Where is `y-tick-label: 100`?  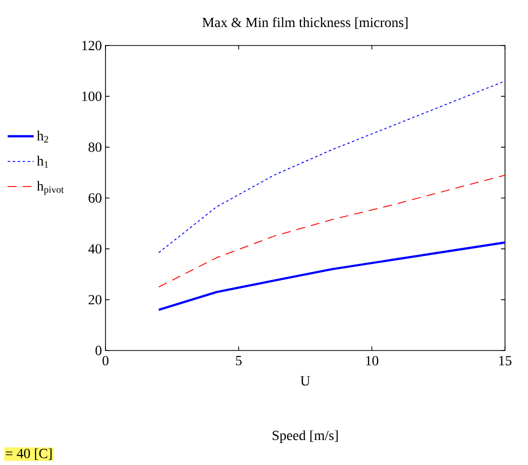 y-tick-label: 100 is located at coordinates (92, 97).